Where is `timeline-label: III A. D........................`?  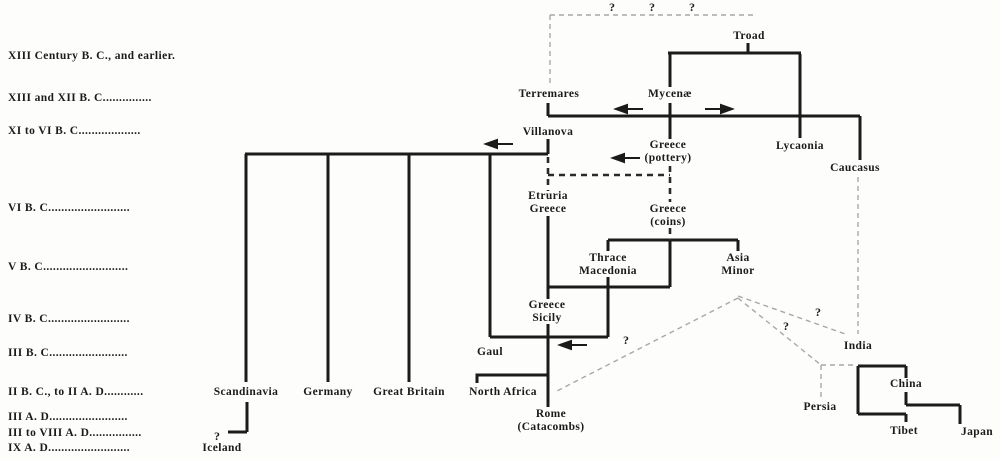
timeline-label: III A. D........................ is located at coordinates (68, 417).